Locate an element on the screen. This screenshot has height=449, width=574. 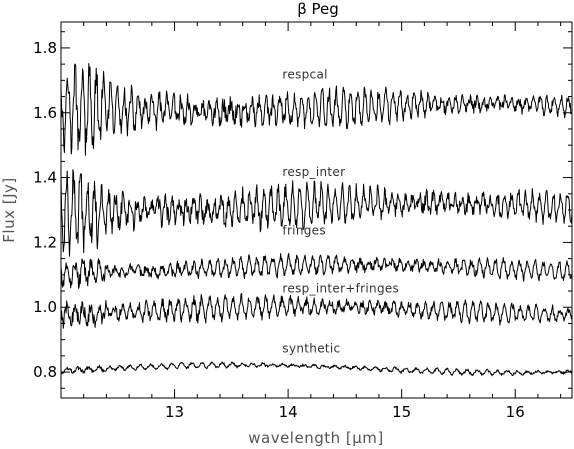
x-axis-label: wavelength [μm] is located at coordinates (316, 438).